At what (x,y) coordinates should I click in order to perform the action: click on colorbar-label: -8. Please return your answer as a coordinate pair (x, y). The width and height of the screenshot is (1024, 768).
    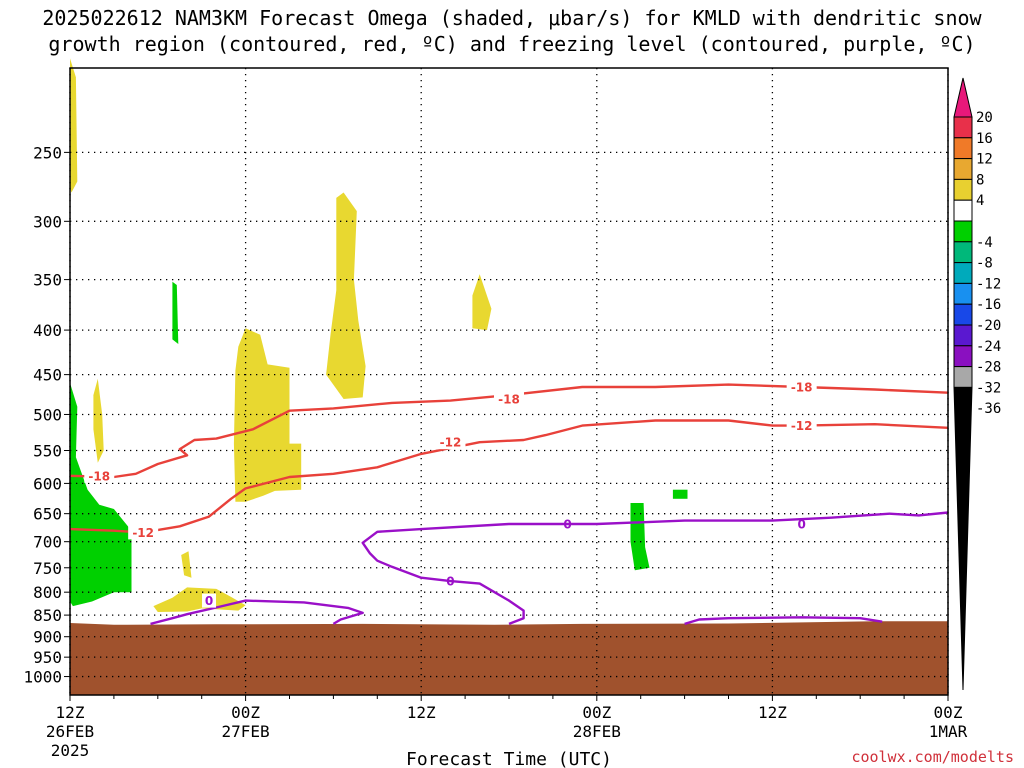
    Looking at the image, I should click on (984, 264).